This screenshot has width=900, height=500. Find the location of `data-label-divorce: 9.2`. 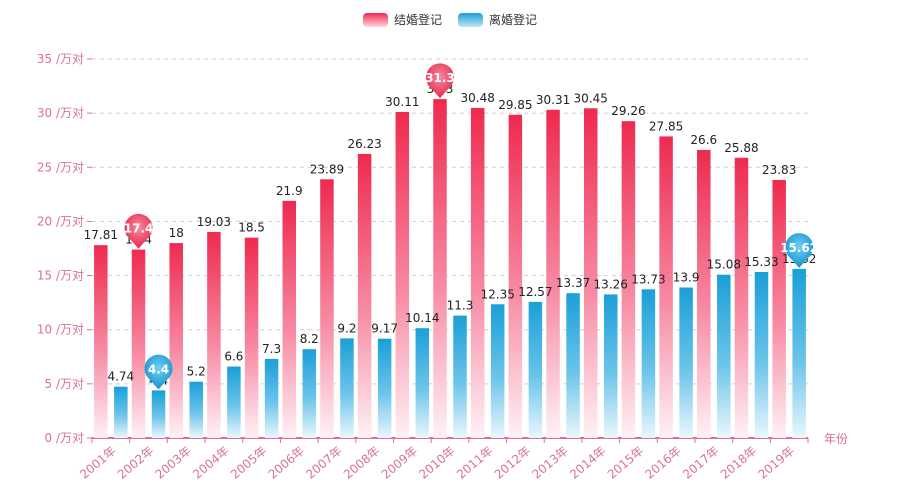

data-label-divorce: 9.2 is located at coordinates (346, 328).